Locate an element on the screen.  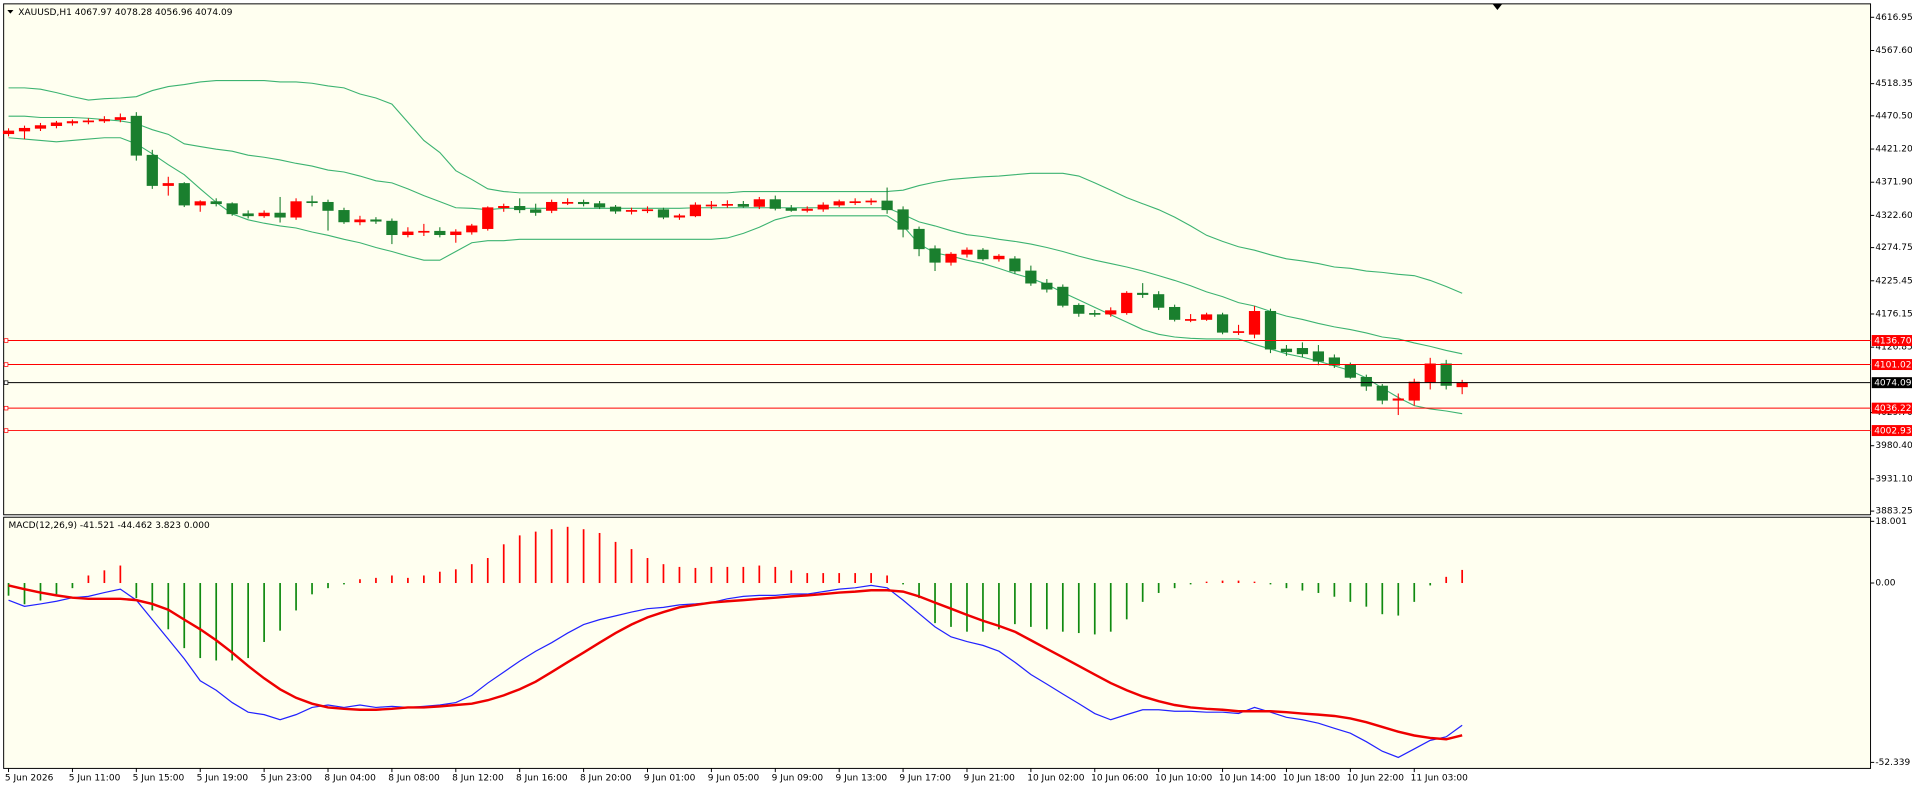
menu-arrow is located at coordinates (10, 11).